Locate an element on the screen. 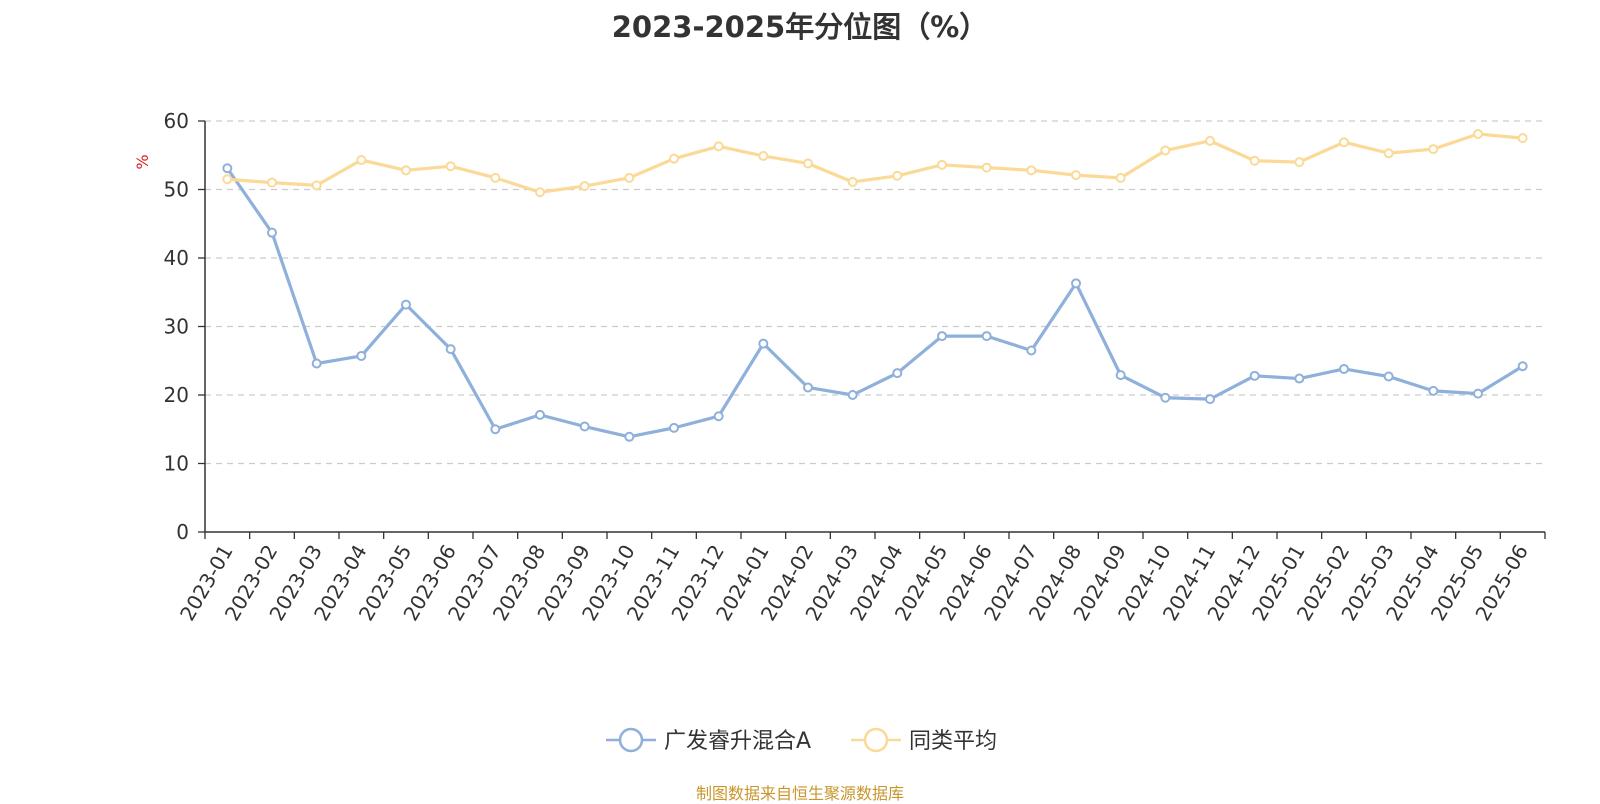  y-tick-label: 60 is located at coordinates (176, 121).